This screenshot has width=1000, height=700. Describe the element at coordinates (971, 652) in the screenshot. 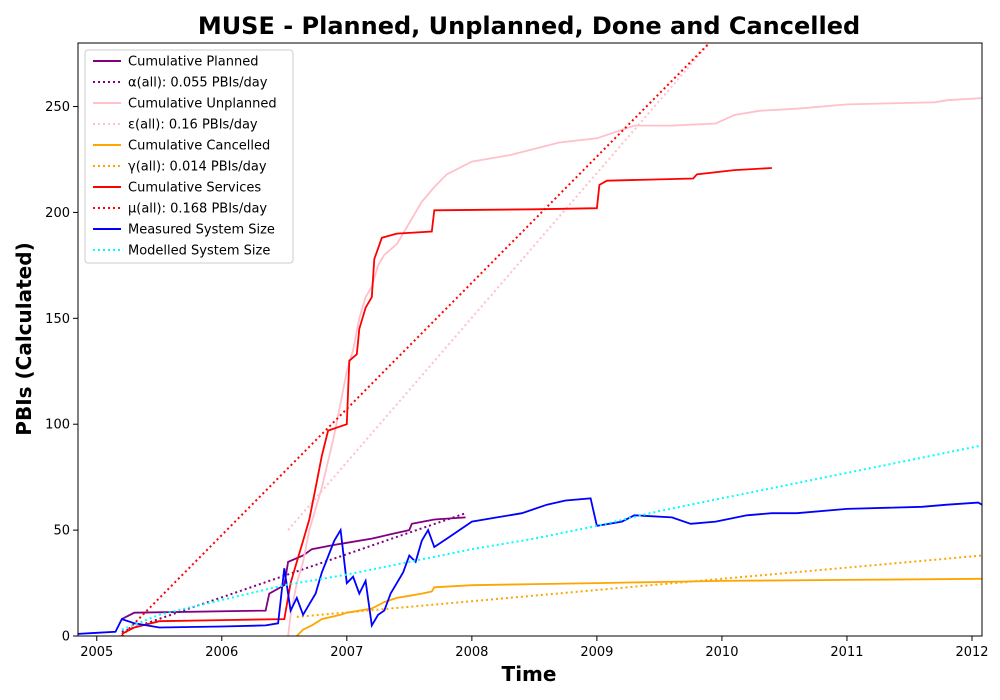

I see `x-tick-label-7: 2012` at that location.